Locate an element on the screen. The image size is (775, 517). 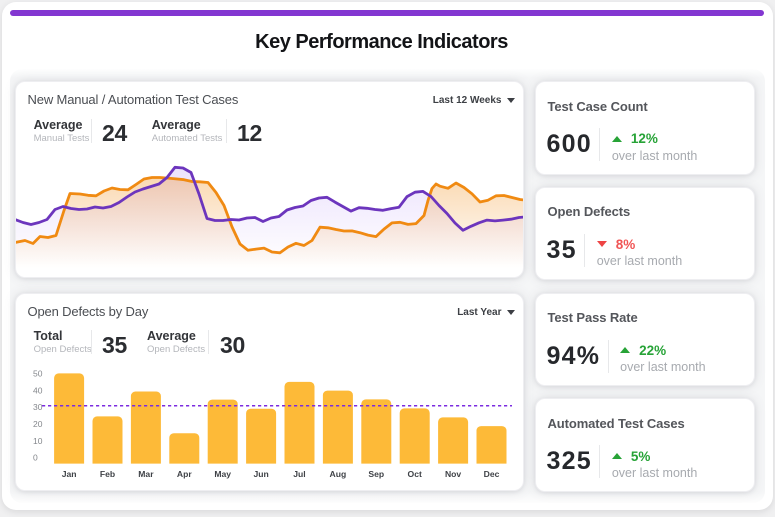
svg-text: Jan is located at coordinates (69, 474).